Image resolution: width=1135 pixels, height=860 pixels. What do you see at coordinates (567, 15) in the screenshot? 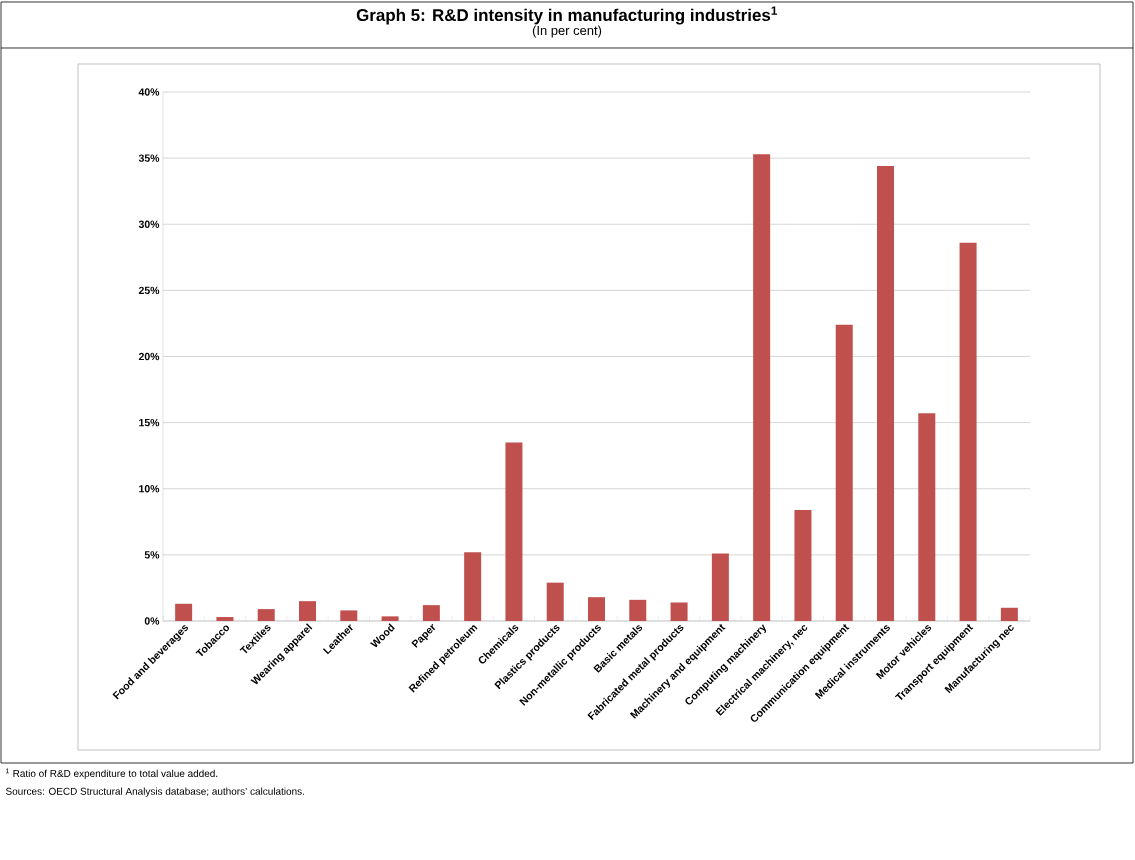
I see `chart-title: Graph 5: R&D intensity in manufacturing industries$^{1}$` at bounding box center [567, 15].